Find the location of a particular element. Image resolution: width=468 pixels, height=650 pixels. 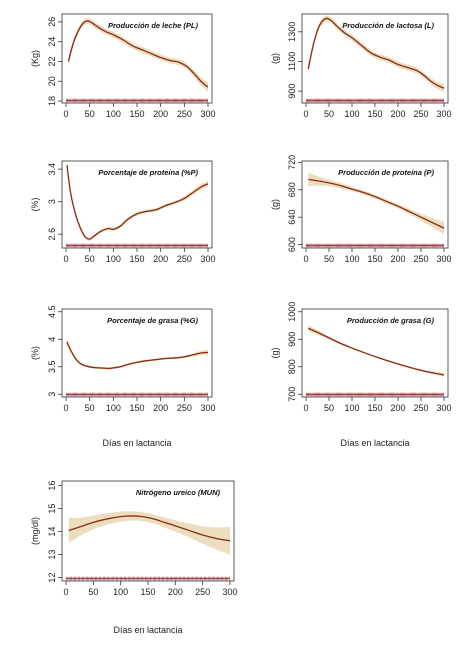

y-tick-label: 640 is located at coordinates (292, 217).